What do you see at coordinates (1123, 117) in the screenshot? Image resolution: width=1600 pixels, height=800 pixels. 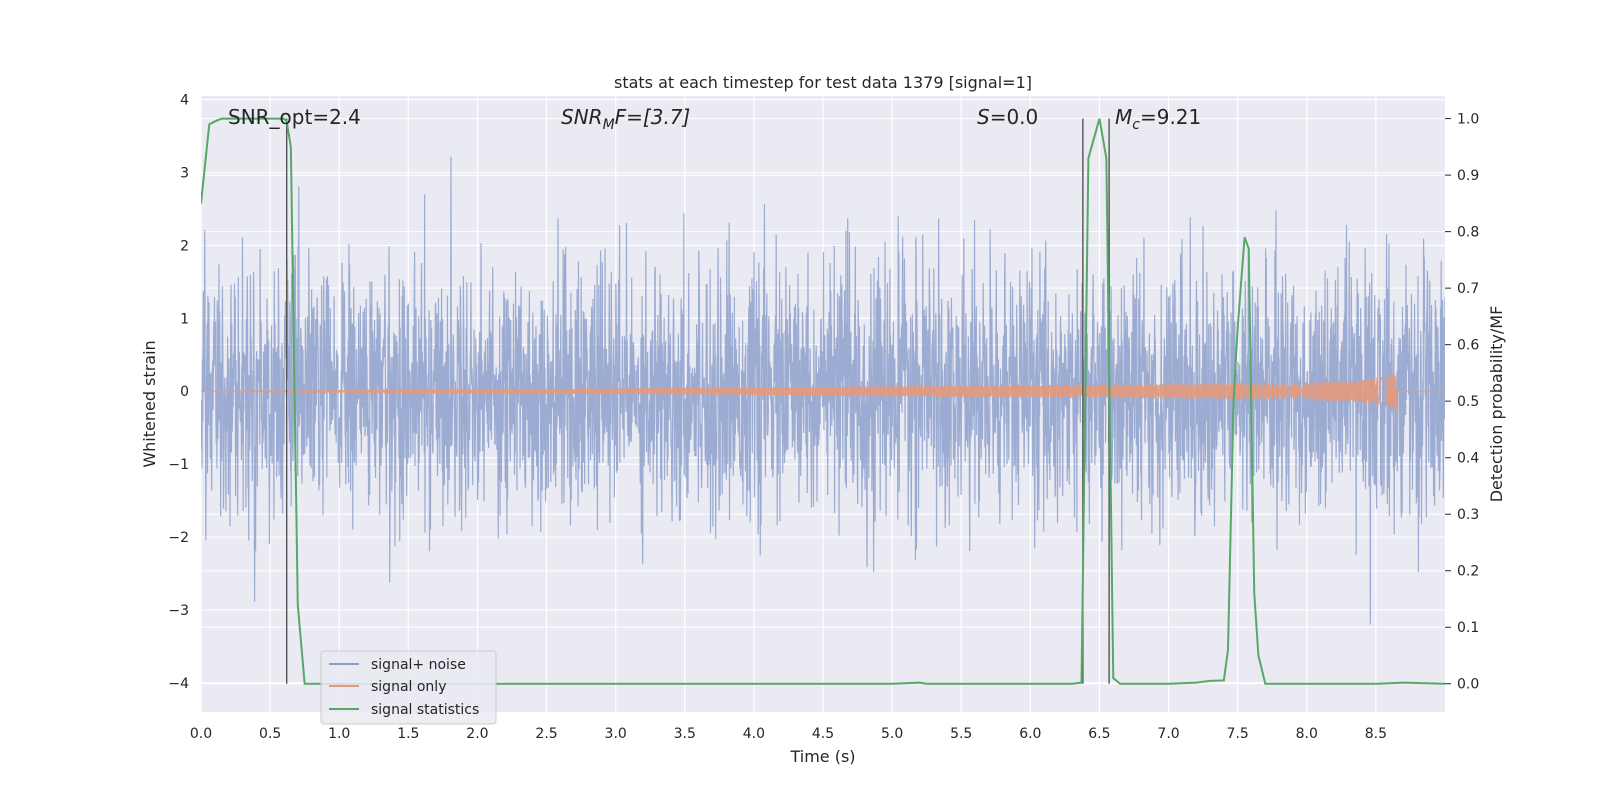 I see `annotation-mc-main: M` at bounding box center [1123, 117].